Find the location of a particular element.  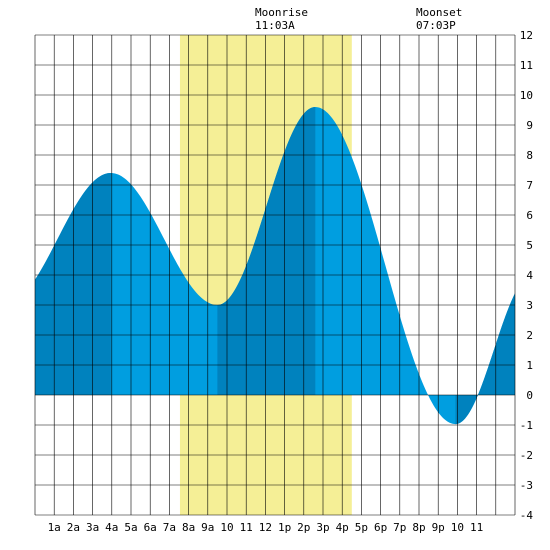

x-tick-label: 12 is located at coordinates (265, 527).